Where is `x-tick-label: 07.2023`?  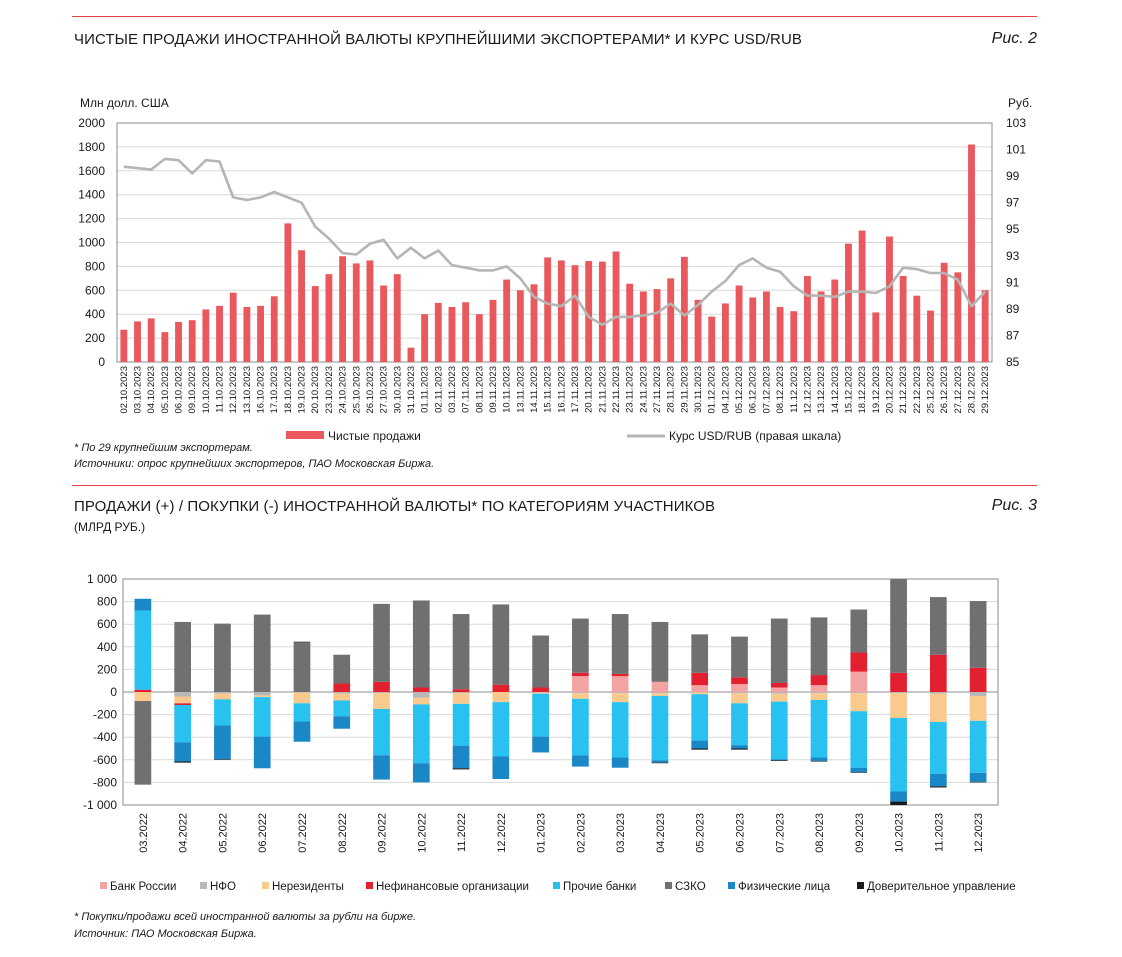 x-tick-label: 07.2023 is located at coordinates (780, 833).